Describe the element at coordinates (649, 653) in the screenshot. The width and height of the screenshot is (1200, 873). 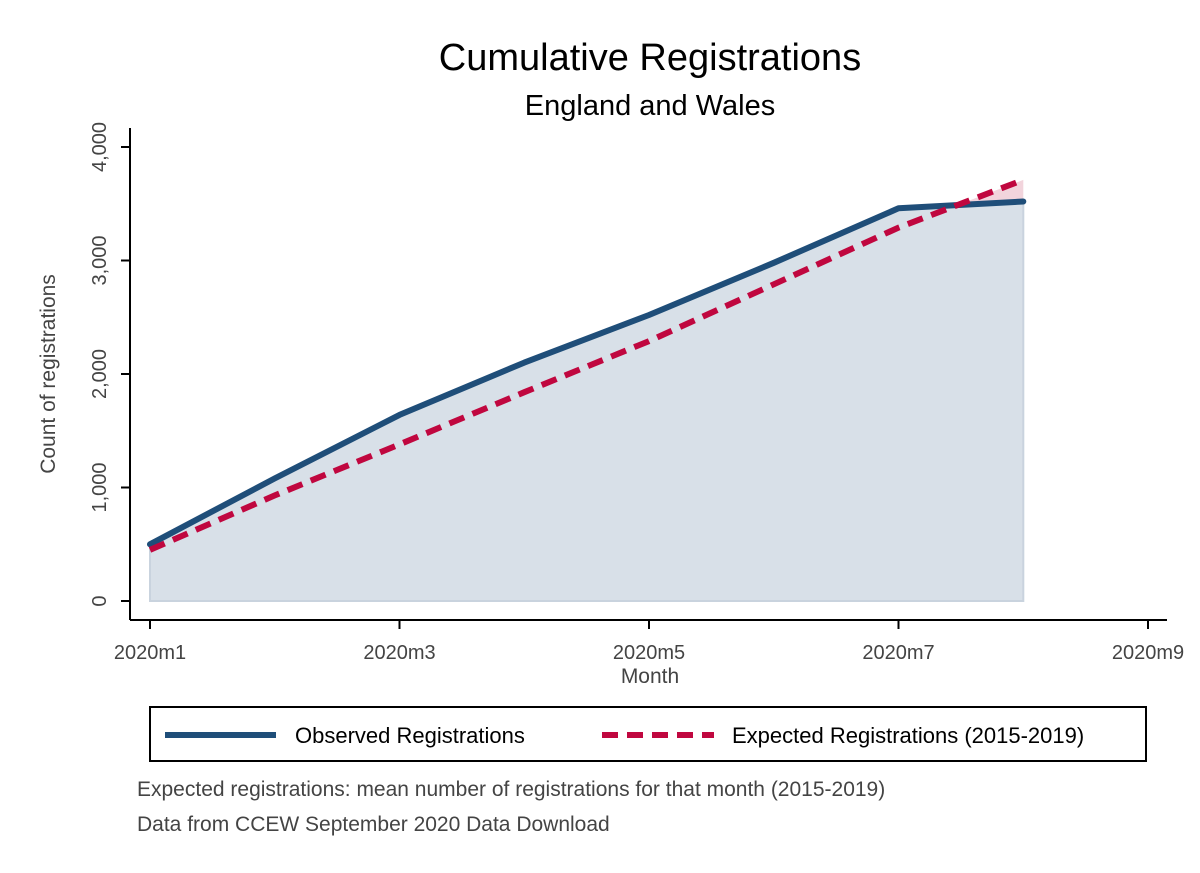
I see `x-tick-label: 2020m5` at that location.